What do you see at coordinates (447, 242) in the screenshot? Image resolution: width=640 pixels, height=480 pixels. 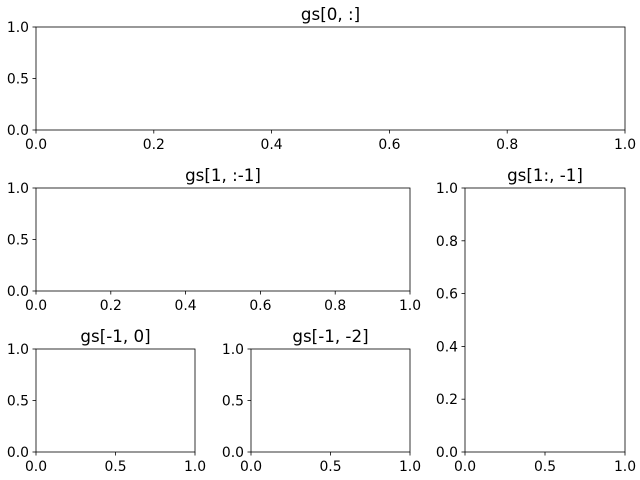 I see `y-tick-label: 0.8` at bounding box center [447, 242].